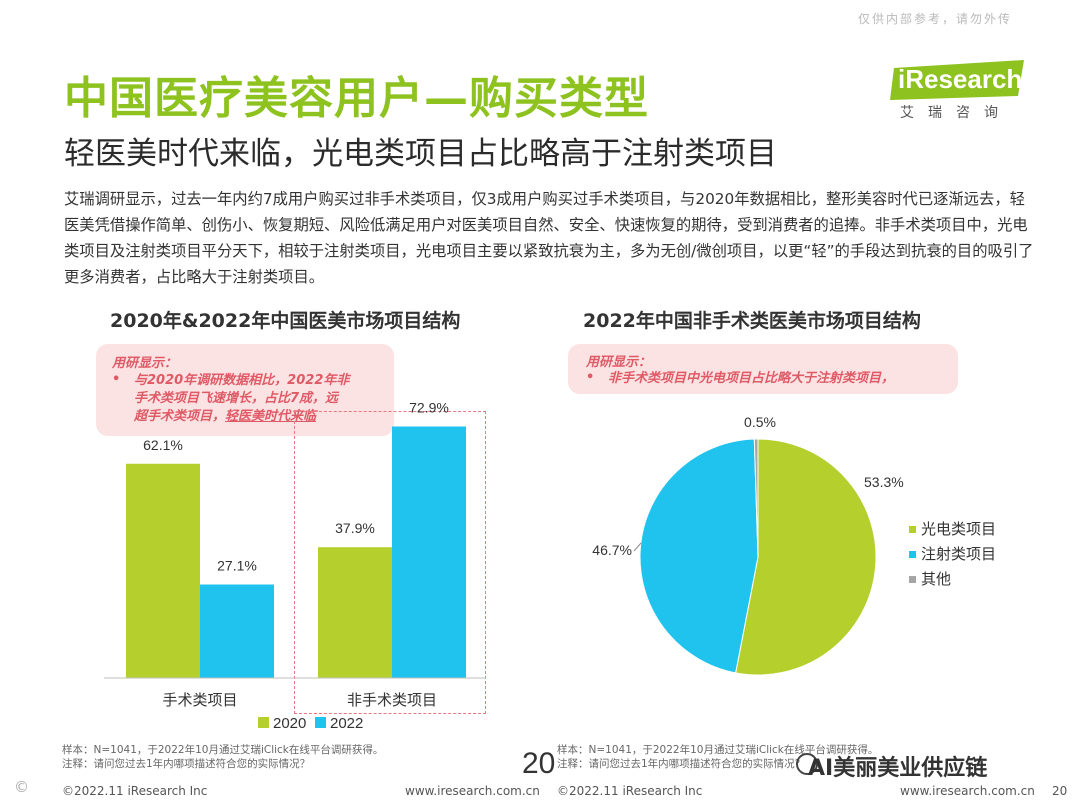 Image resolution: width=1080 pixels, height=809 pixels. I want to click on callout-left-line3: 超手术类项目，轻医美时代来临, so click(262, 417).